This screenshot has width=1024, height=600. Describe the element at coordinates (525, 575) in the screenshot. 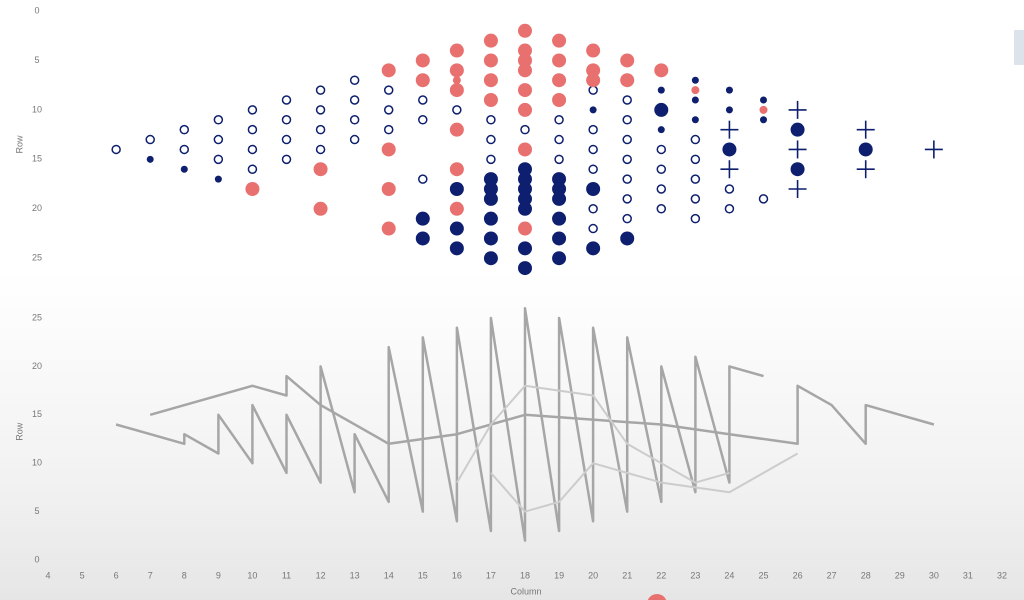

I see `x-tick-label: 18` at that location.